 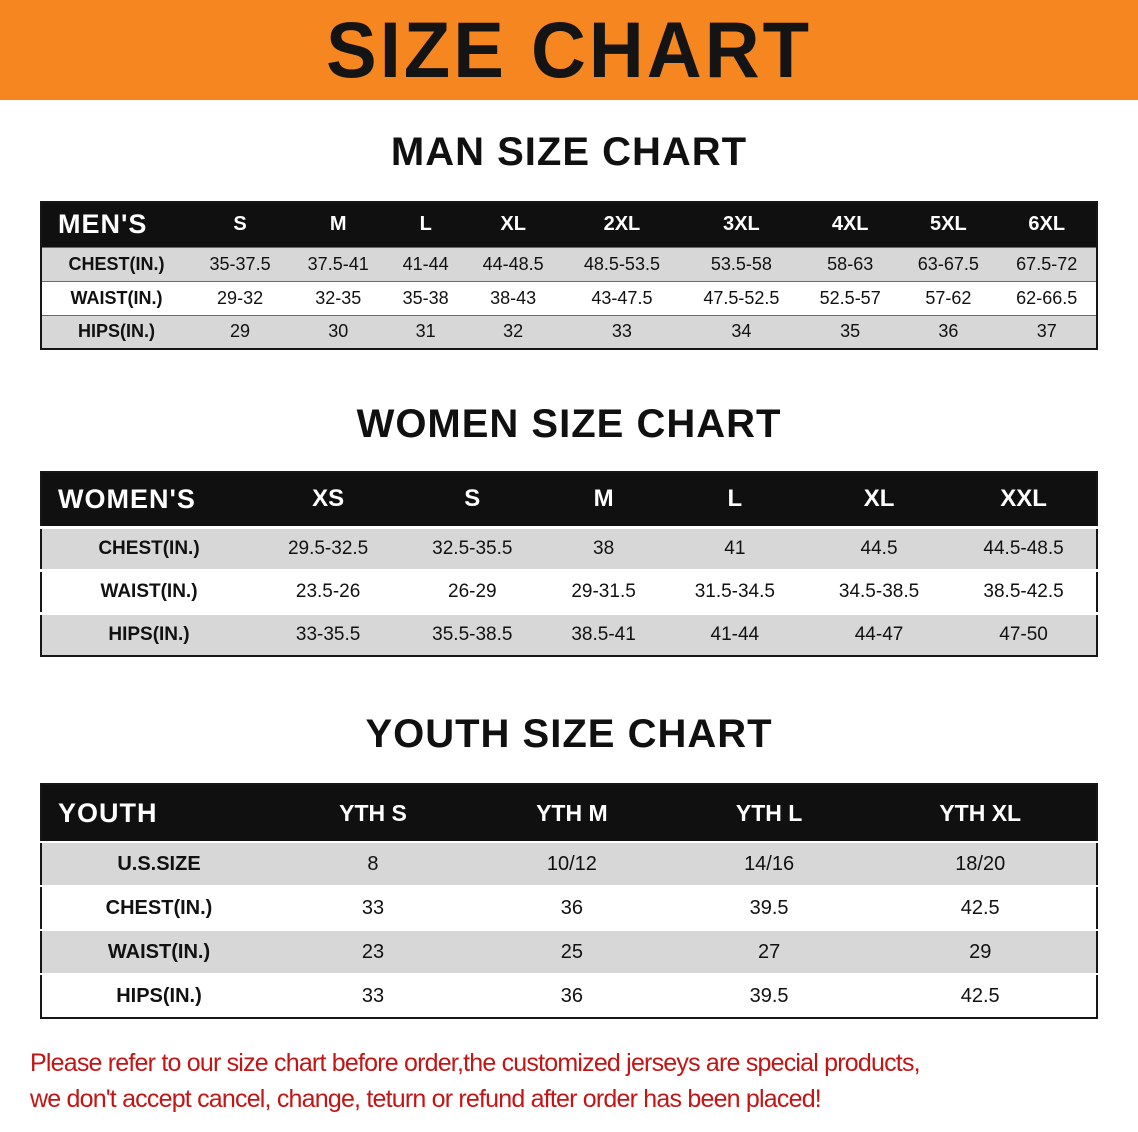 What do you see at coordinates (338, 297) in the screenshot?
I see `size-value: 32-35` at bounding box center [338, 297].